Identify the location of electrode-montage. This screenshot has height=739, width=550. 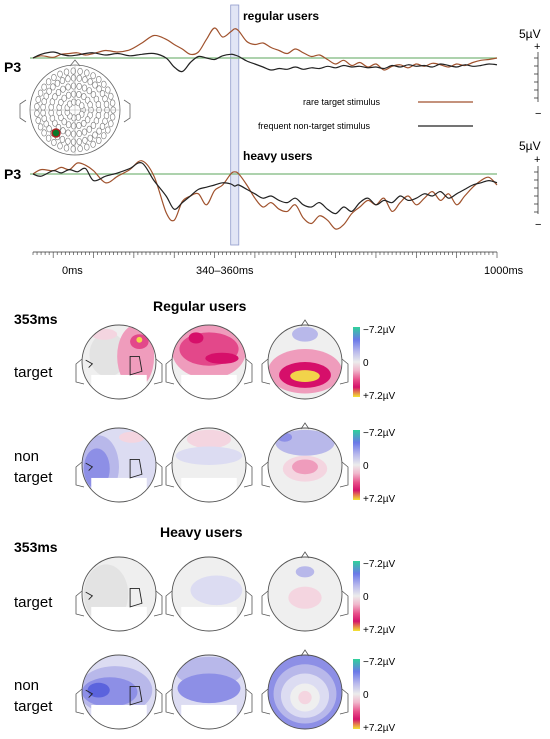
(75, 107).